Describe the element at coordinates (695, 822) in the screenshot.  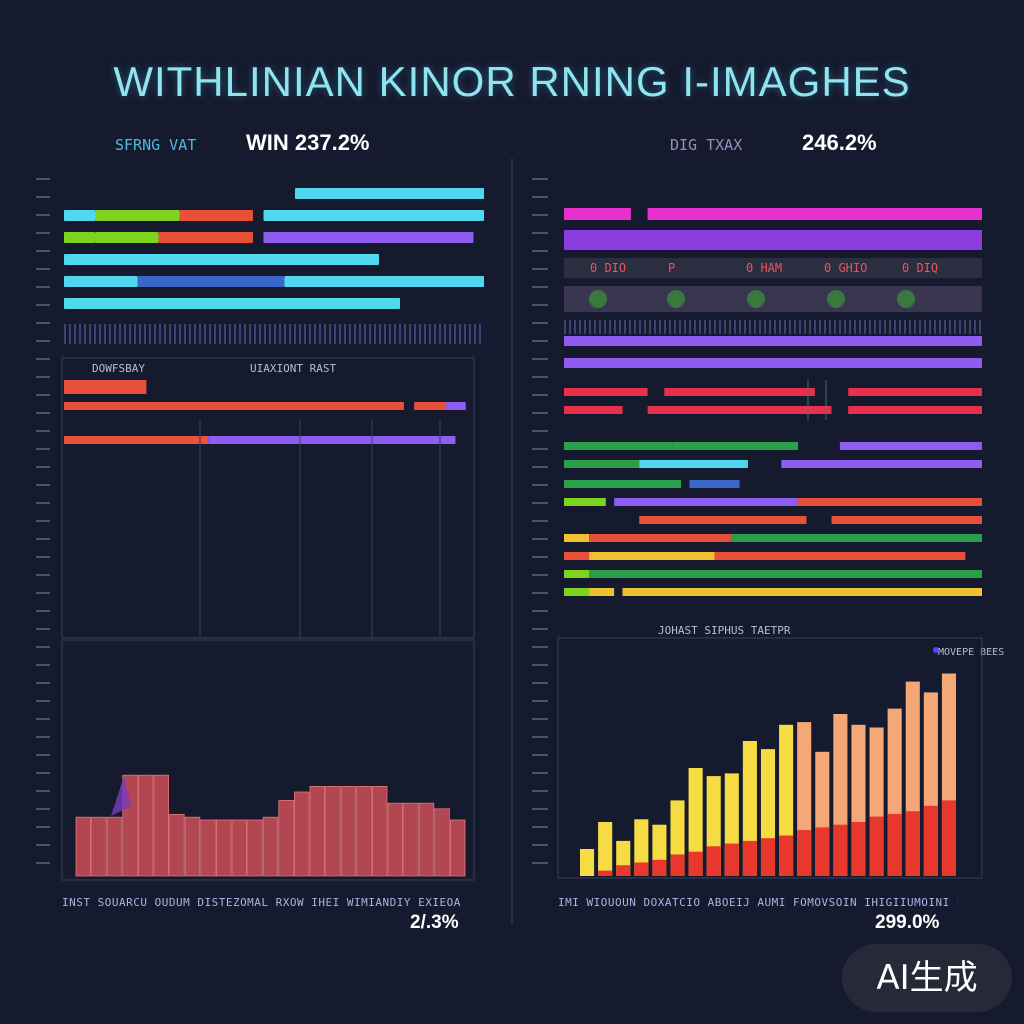
I see `right-bottom-bar-top` at that location.